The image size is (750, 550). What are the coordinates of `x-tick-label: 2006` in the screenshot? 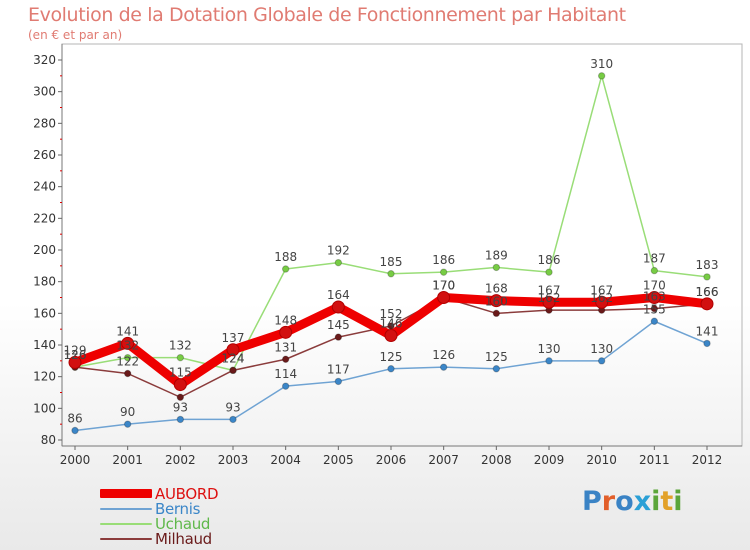 It's located at (391, 460).